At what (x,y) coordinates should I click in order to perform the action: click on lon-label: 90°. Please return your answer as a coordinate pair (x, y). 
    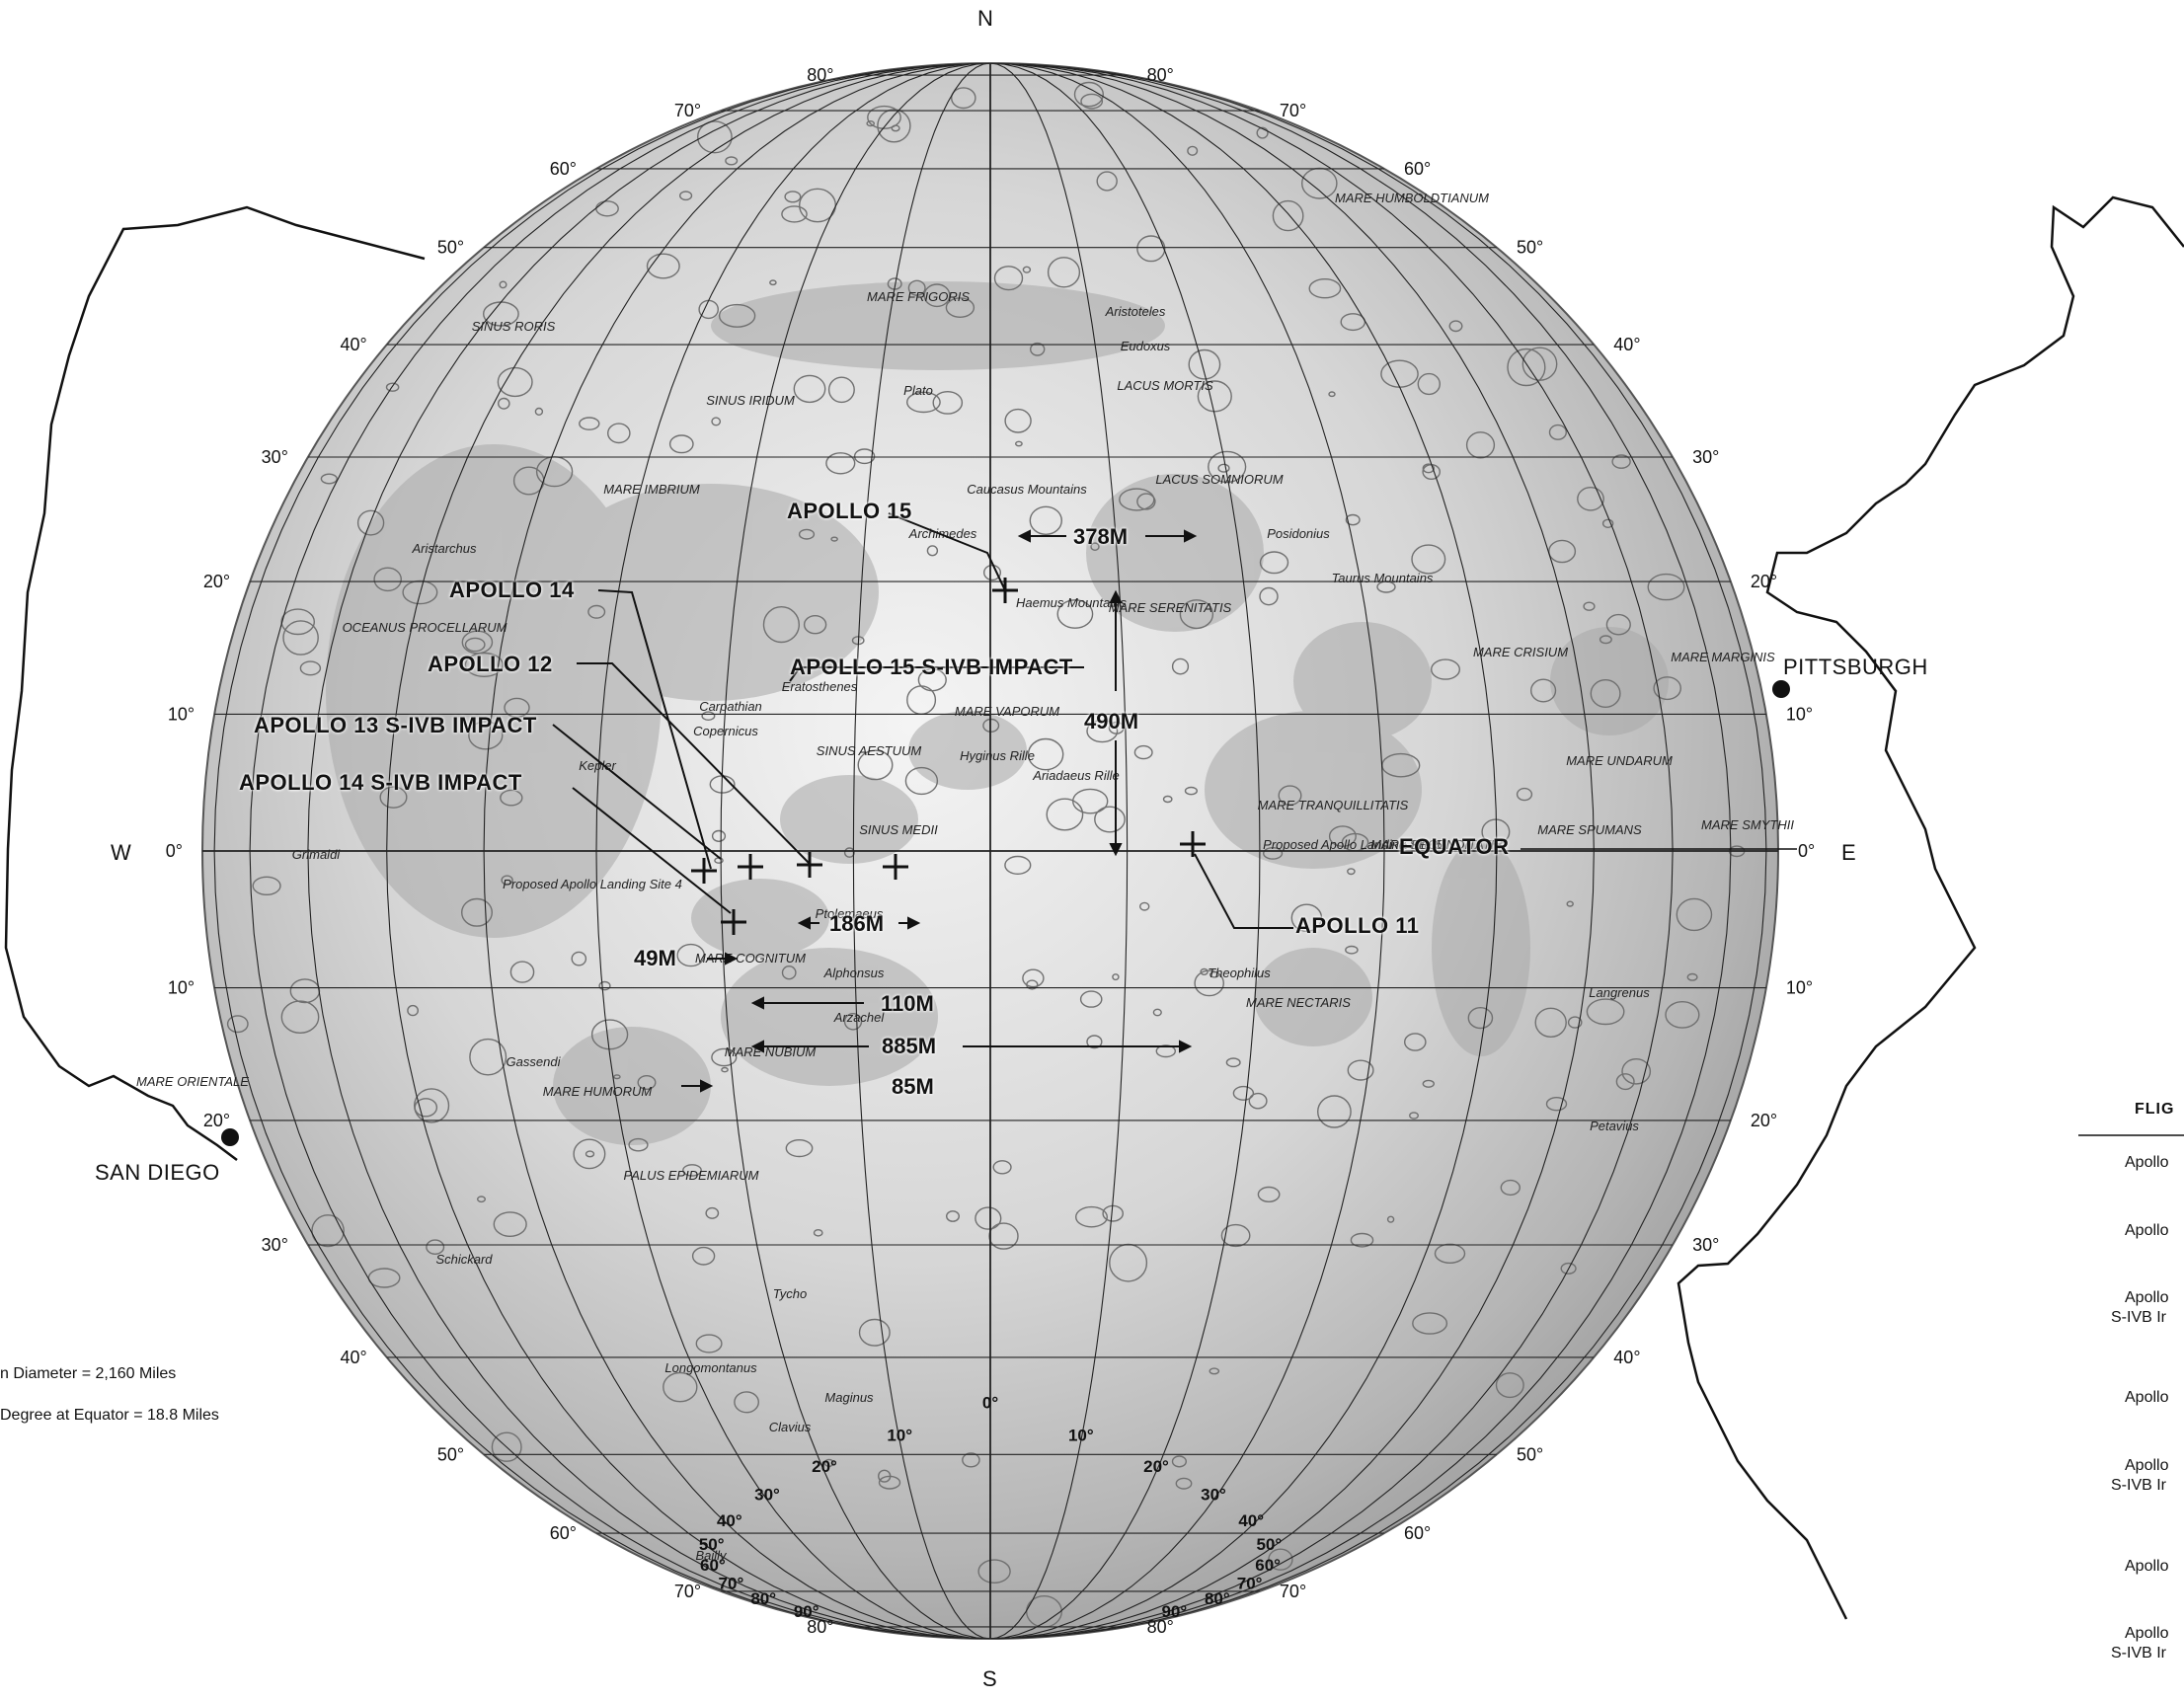
    Looking at the image, I should click on (806, 1611).